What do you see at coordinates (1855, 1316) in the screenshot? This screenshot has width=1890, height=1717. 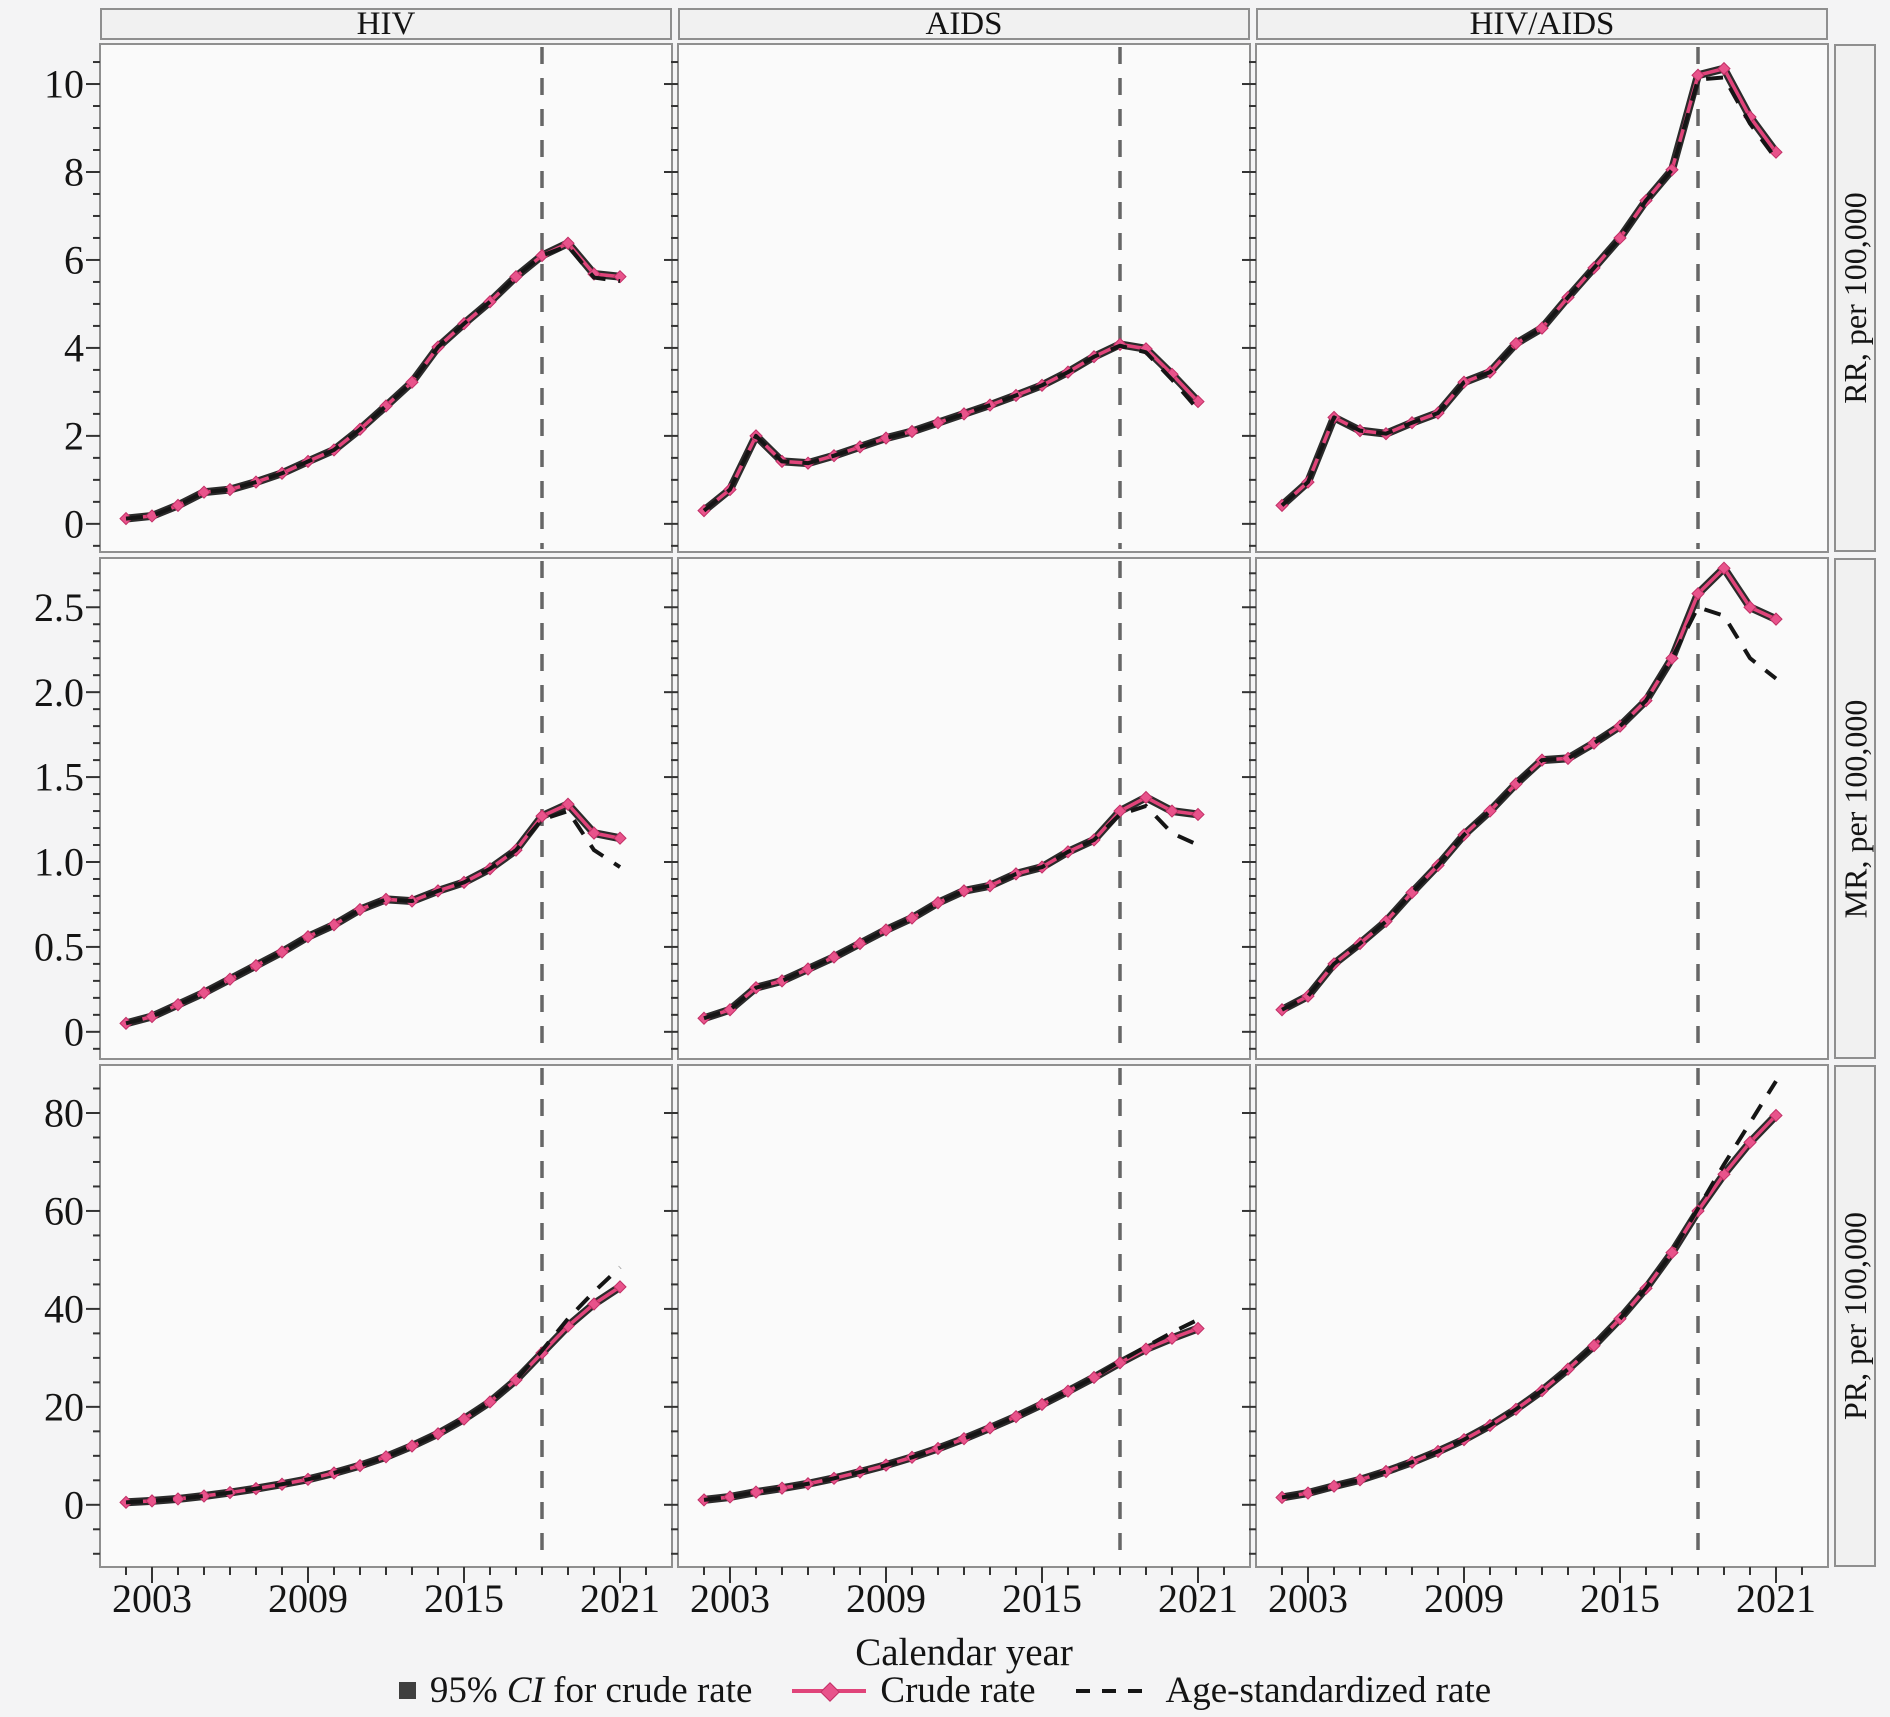 I see `row-strip-pr: PR, per 100,000` at bounding box center [1855, 1316].